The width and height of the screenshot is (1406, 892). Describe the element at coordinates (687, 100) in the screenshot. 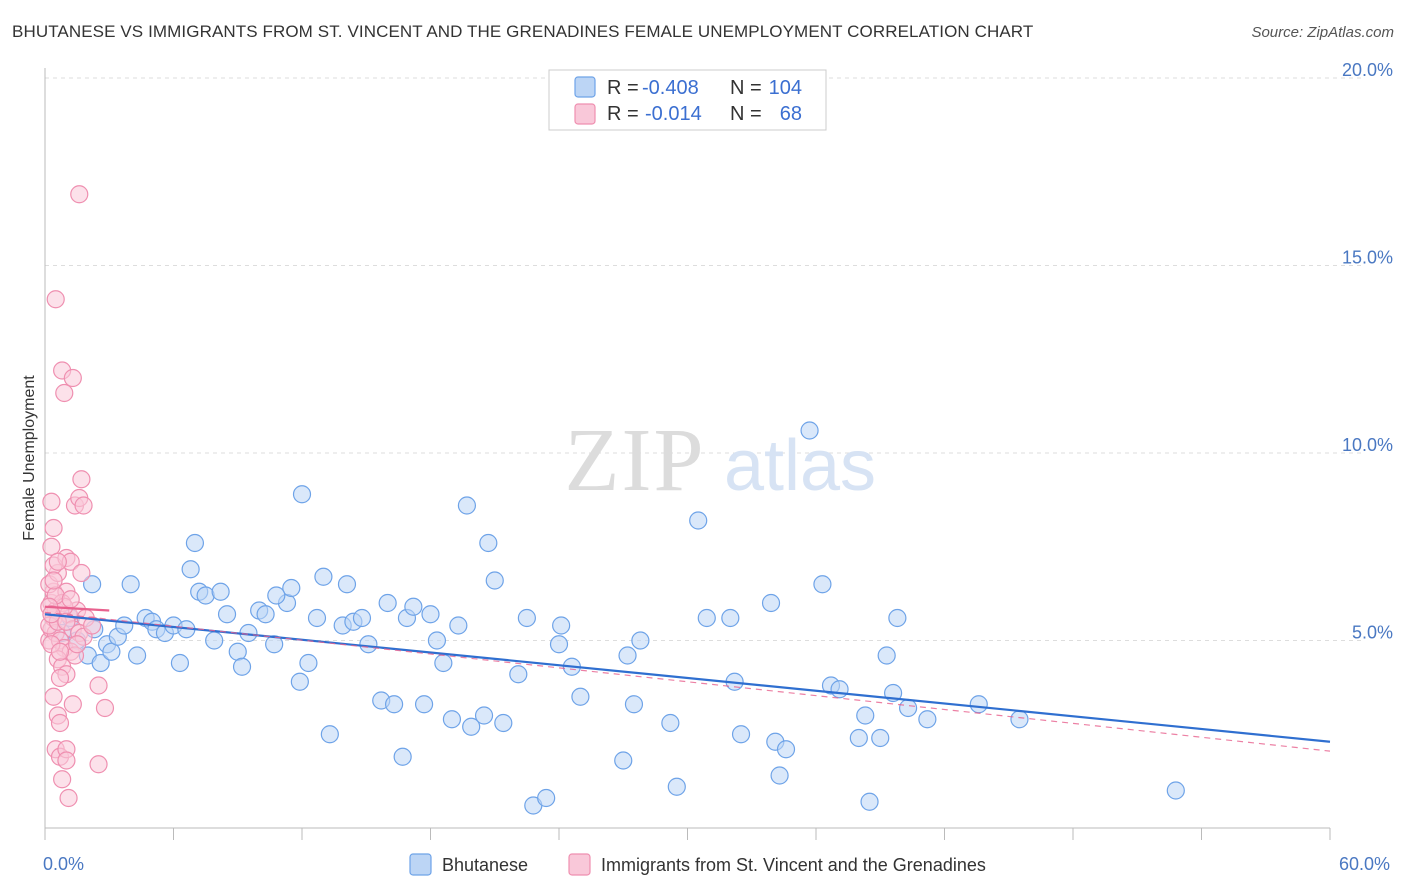

I see `correlation-legend: R = -0.408 N = 104 R = -0.014 N = 68` at that location.